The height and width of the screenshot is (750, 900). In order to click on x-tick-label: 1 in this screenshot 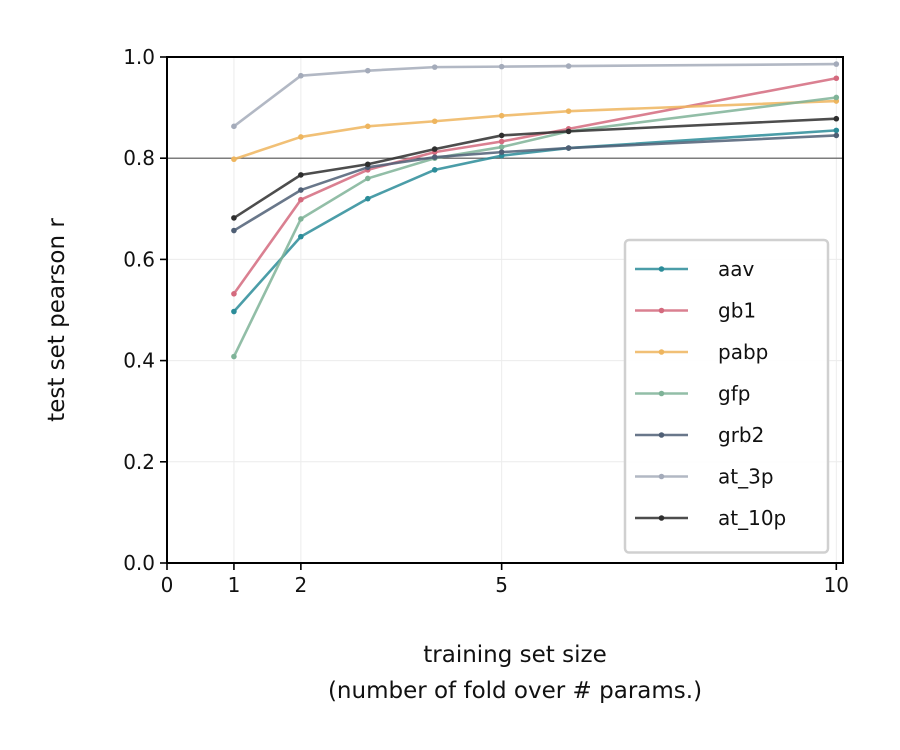, I will do `click(234, 585)`.